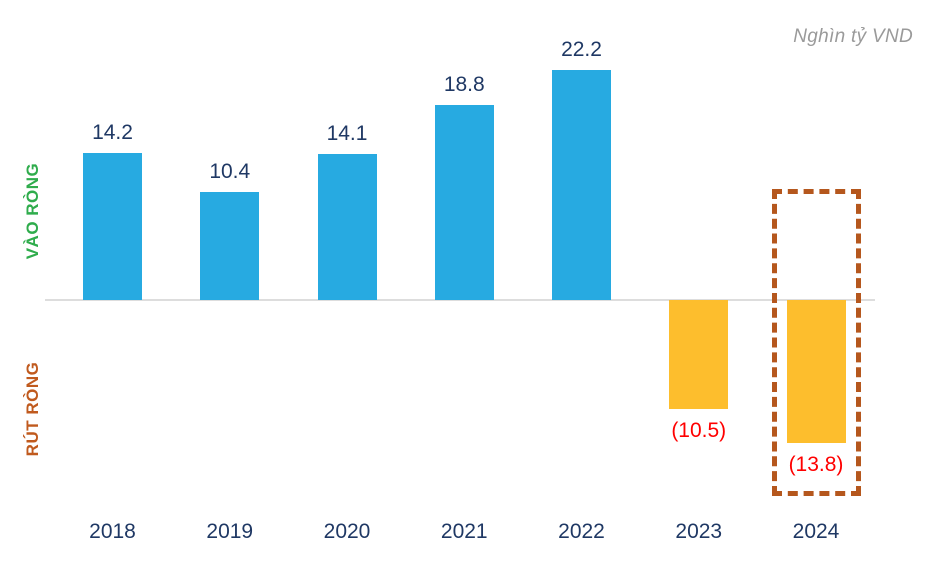 This screenshot has width=934, height=572. What do you see at coordinates (699, 430) in the screenshot?
I see `value-label-2023: (10.5)` at bounding box center [699, 430].